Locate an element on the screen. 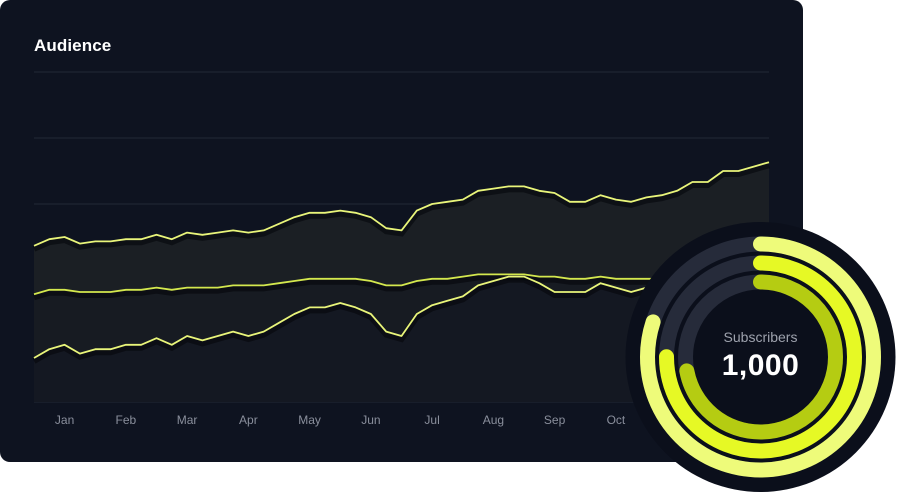  ring-value: 1,000 is located at coordinates (760, 365).